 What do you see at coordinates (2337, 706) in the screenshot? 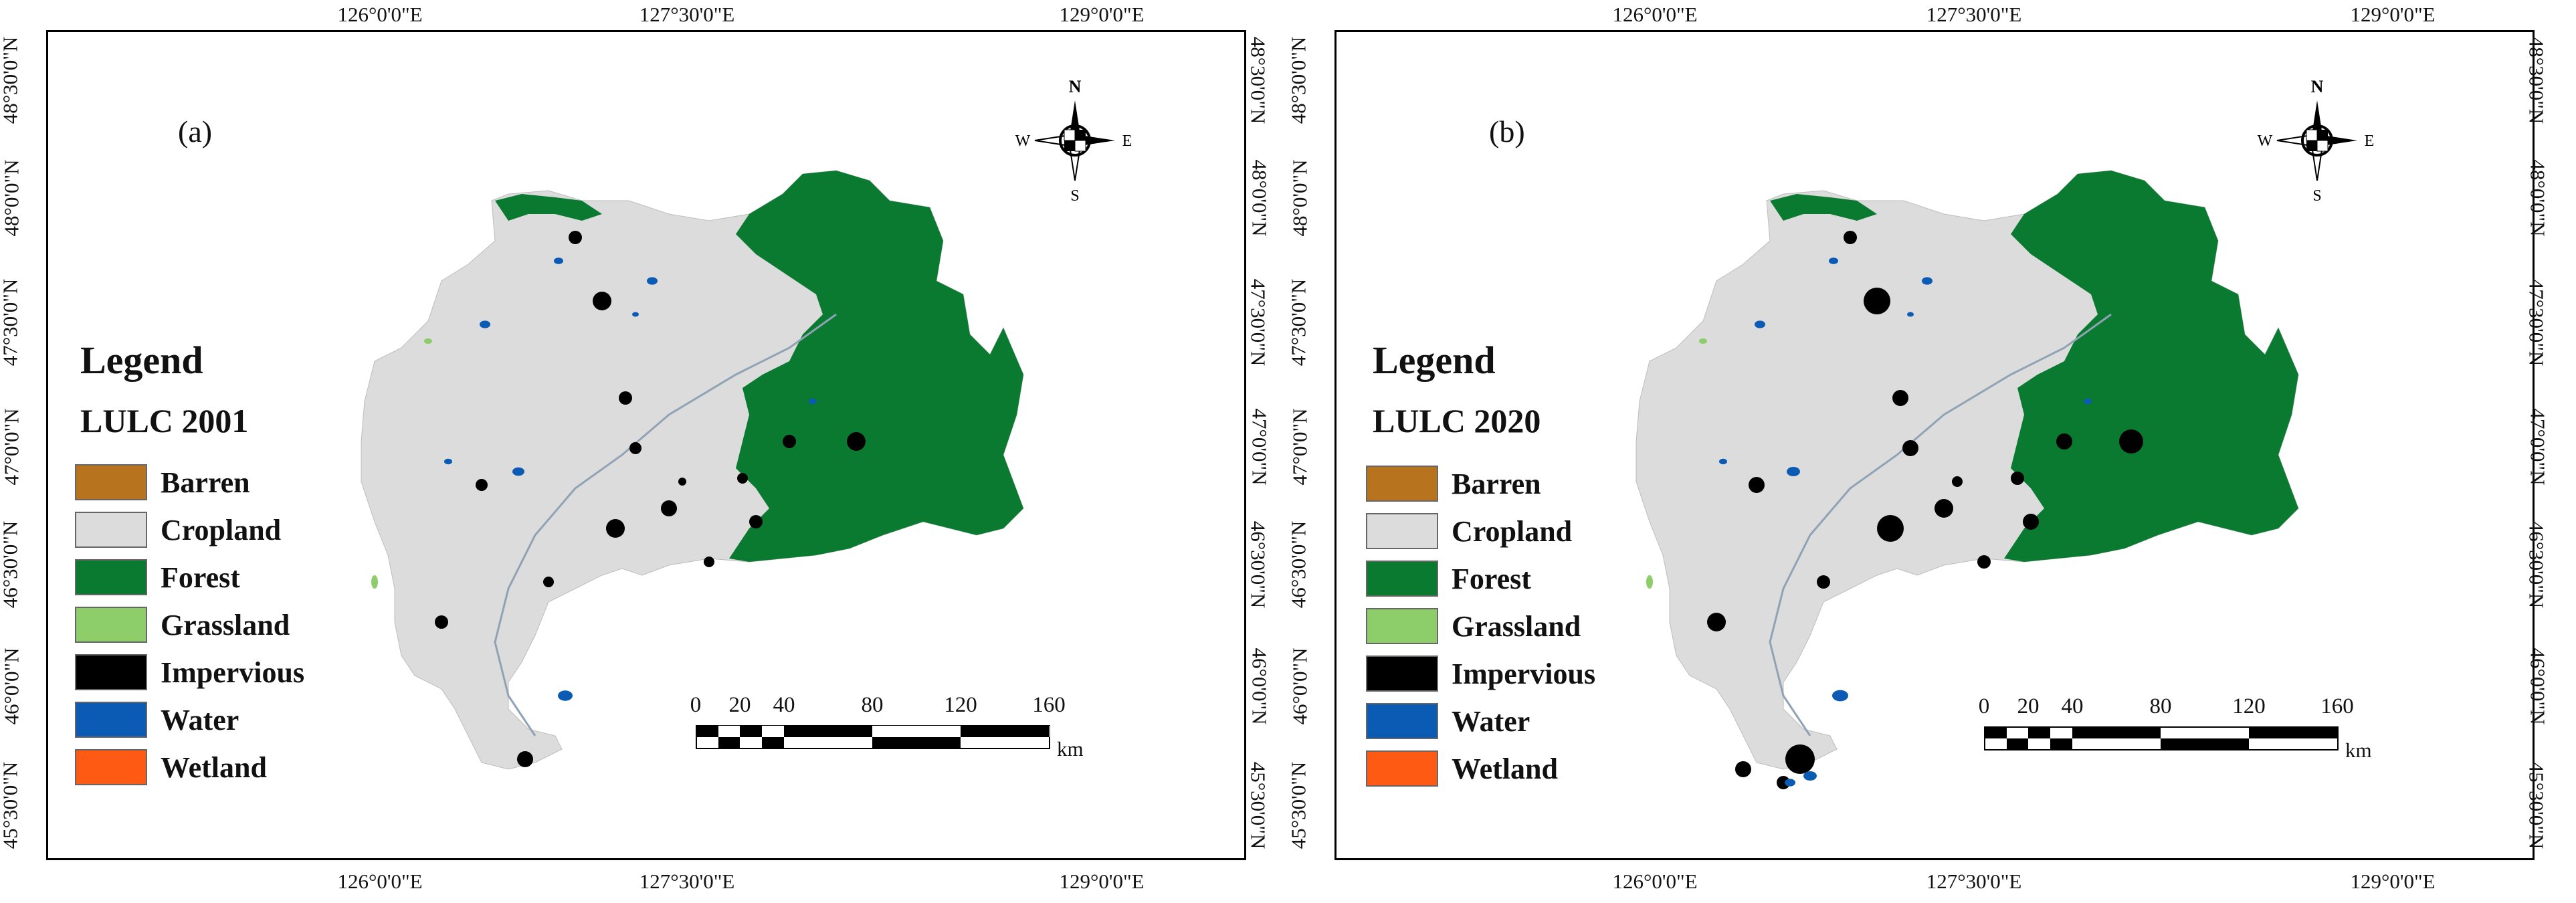
I see `scale-tick-label: 160` at bounding box center [2337, 706].